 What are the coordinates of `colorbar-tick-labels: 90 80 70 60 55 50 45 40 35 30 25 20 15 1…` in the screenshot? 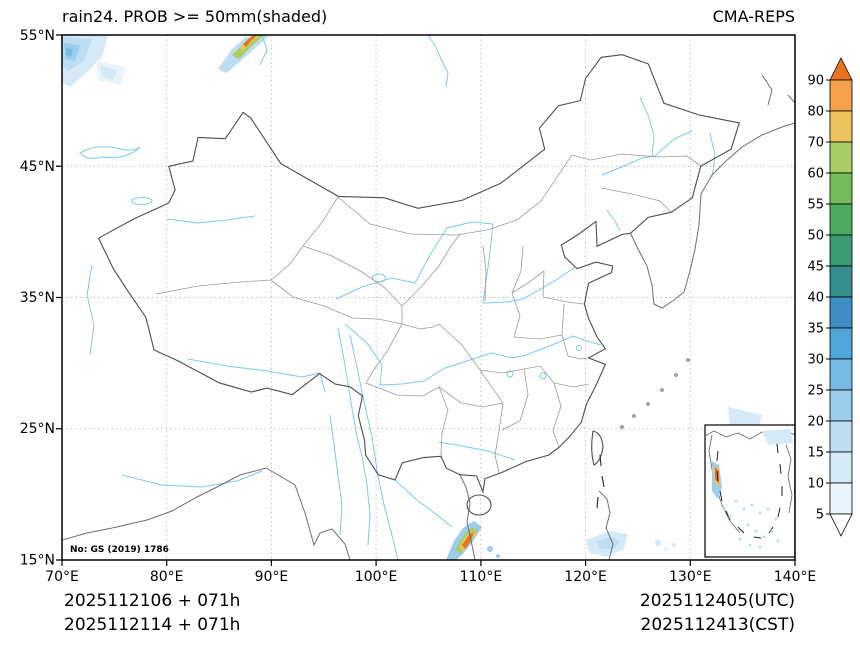 It's located at (815, 298).